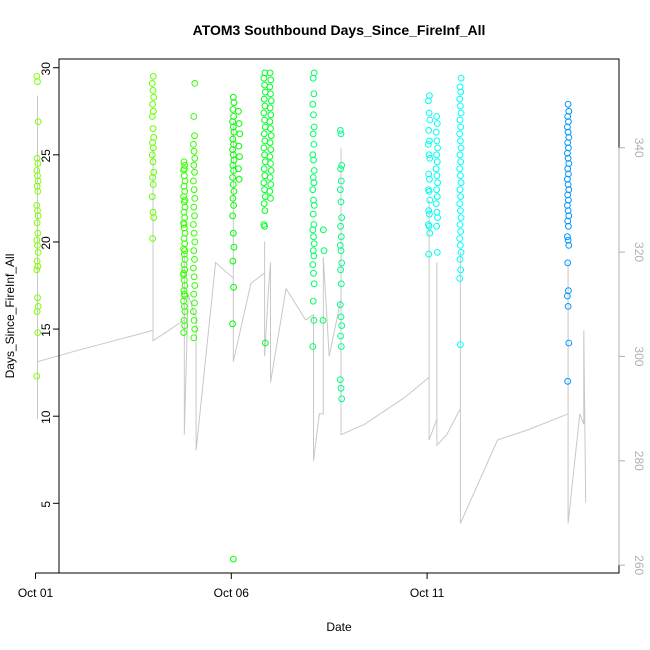 This screenshot has height=650, width=650. I want to click on y2-tick-label: 320, so click(639, 252).